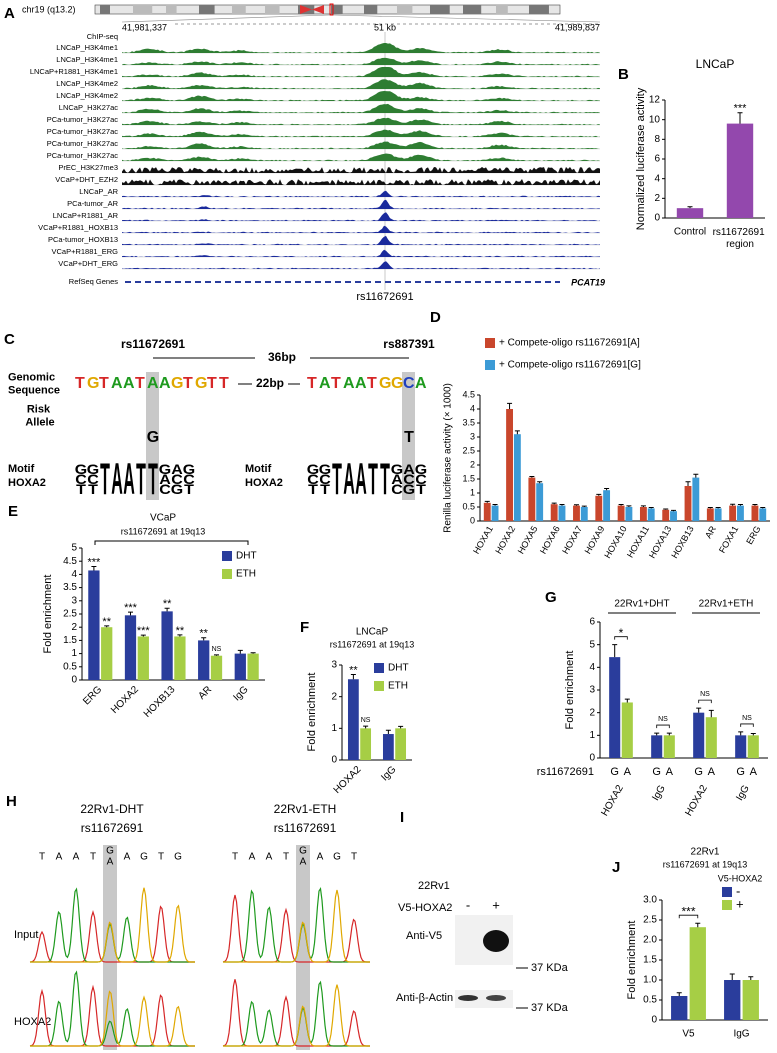 The width and height of the screenshot is (777, 1053). Describe the element at coordinates (616, 867) in the screenshot. I see `panel-label: J` at that location.